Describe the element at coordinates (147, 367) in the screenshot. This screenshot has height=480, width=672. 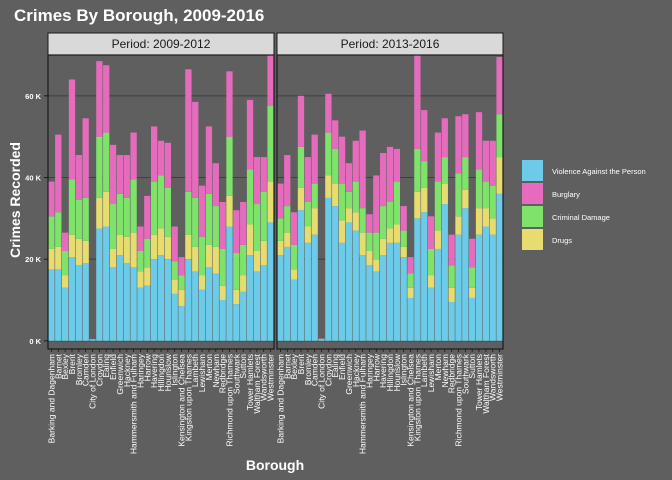
I see `x-tick-label: Harrow` at that location.